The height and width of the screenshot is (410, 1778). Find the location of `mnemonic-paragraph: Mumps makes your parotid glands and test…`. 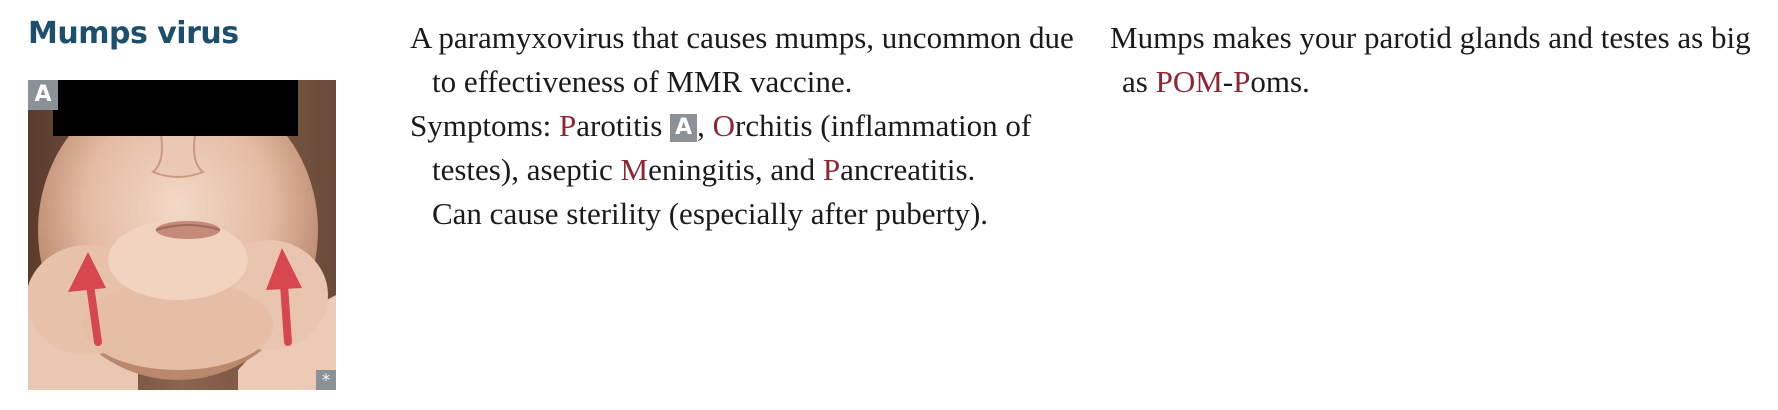

mnemonic-paragraph: Mumps makes your parotid glands and test… is located at coordinates (1442, 60).